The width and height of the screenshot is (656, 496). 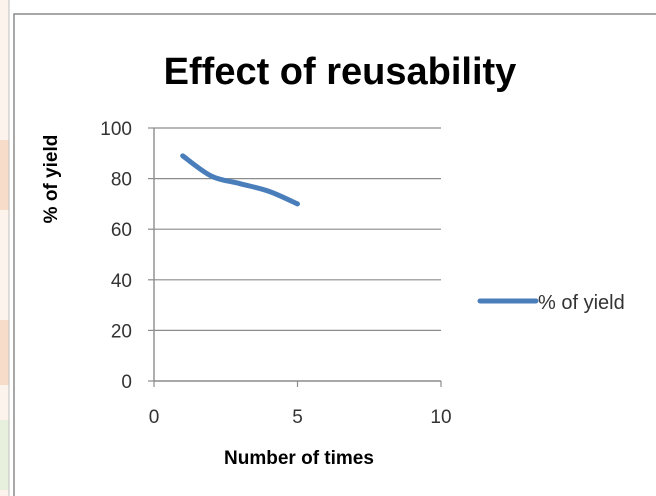 What do you see at coordinates (121, 230) in the screenshot?
I see `y-tick-label: 60` at bounding box center [121, 230].